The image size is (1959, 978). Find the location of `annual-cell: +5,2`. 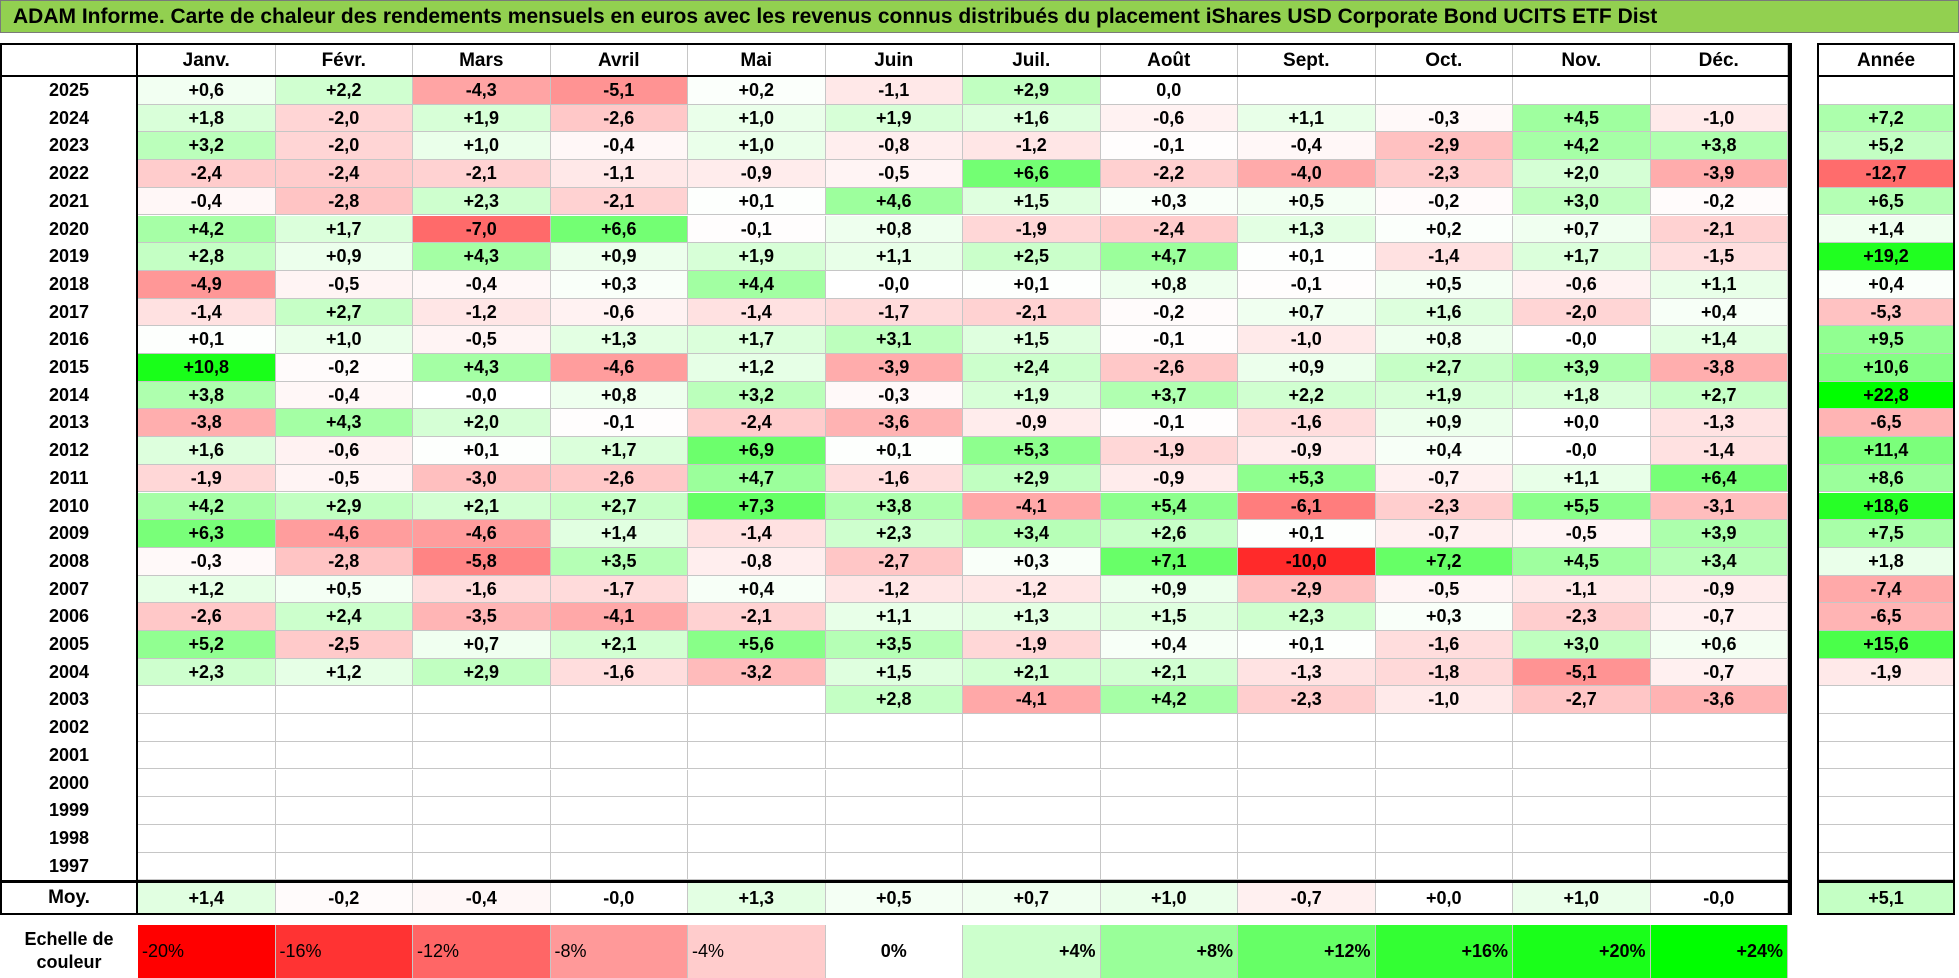

annual-cell: +5,2 is located at coordinates (1886, 146).